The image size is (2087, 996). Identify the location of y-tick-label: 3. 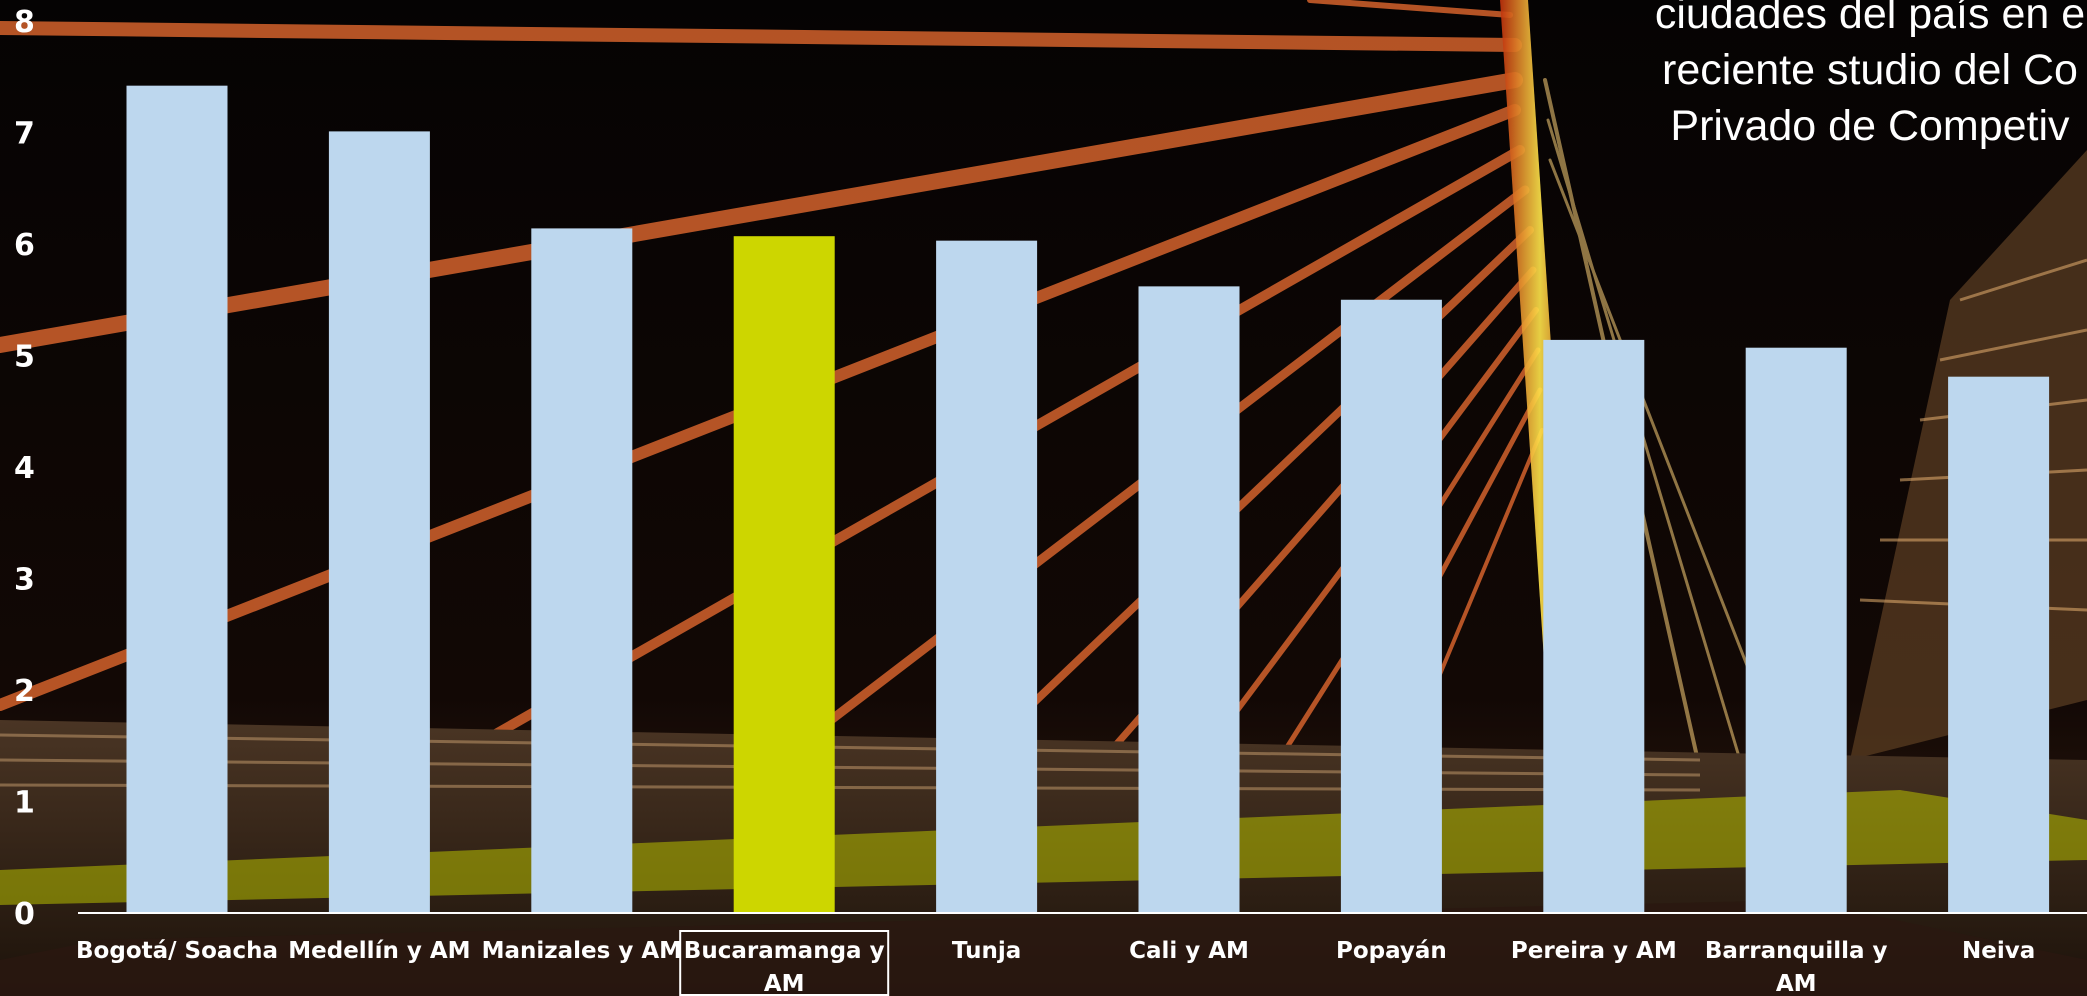
(24, 580).